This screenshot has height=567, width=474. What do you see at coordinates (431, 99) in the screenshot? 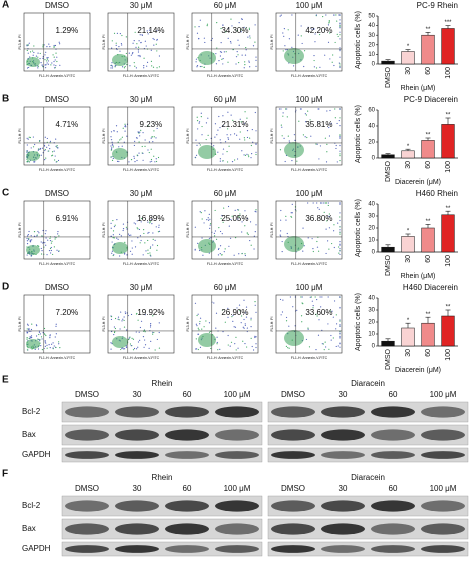
I see `chart-title: PC-9 Diacerein` at bounding box center [431, 99].